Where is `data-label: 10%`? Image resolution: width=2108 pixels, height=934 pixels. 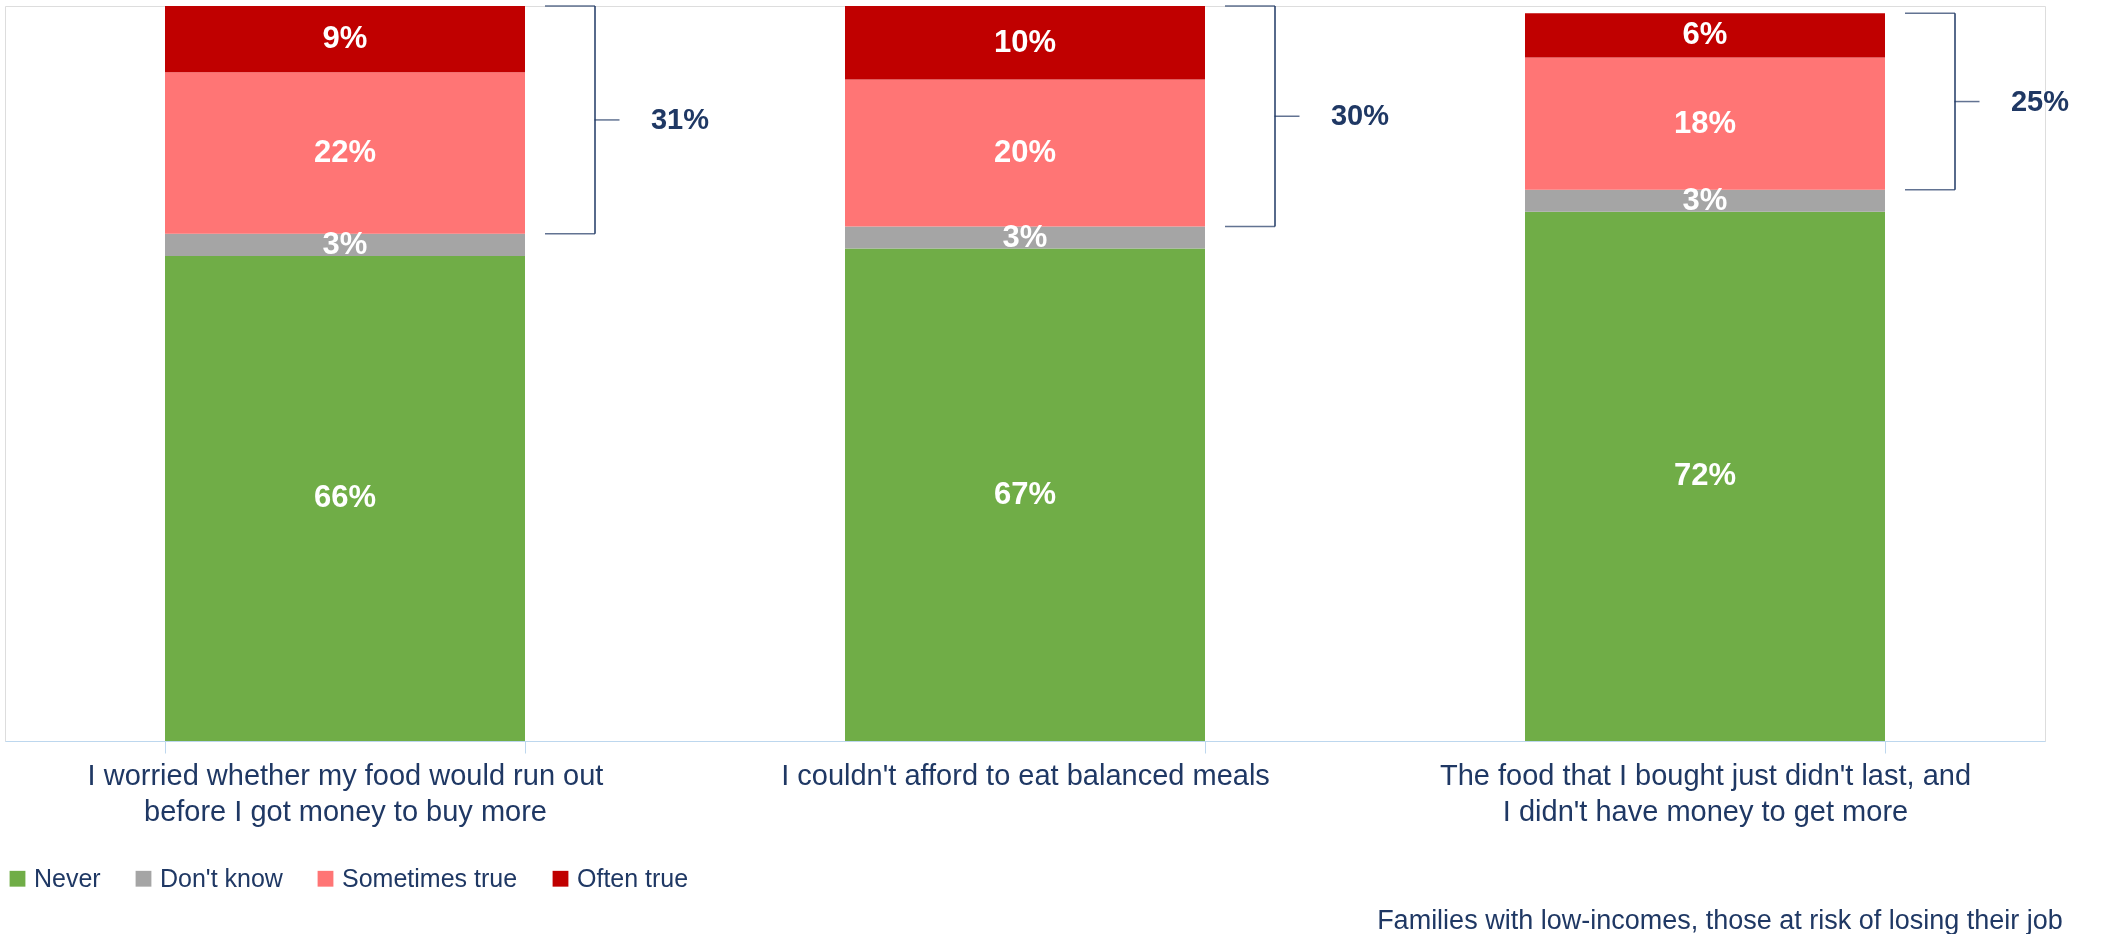 data-label: 10% is located at coordinates (1025, 41).